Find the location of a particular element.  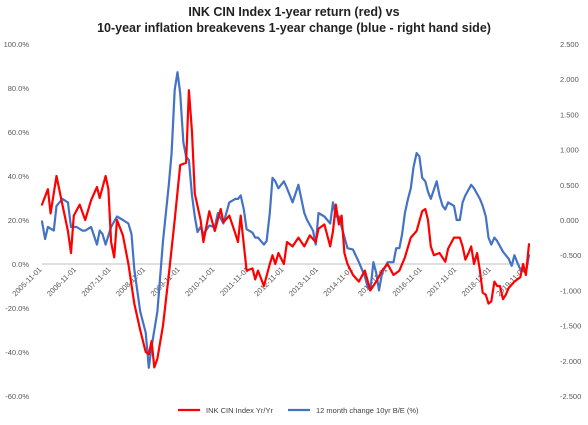

right-tick-label: -2.500 is located at coordinates (570, 396).